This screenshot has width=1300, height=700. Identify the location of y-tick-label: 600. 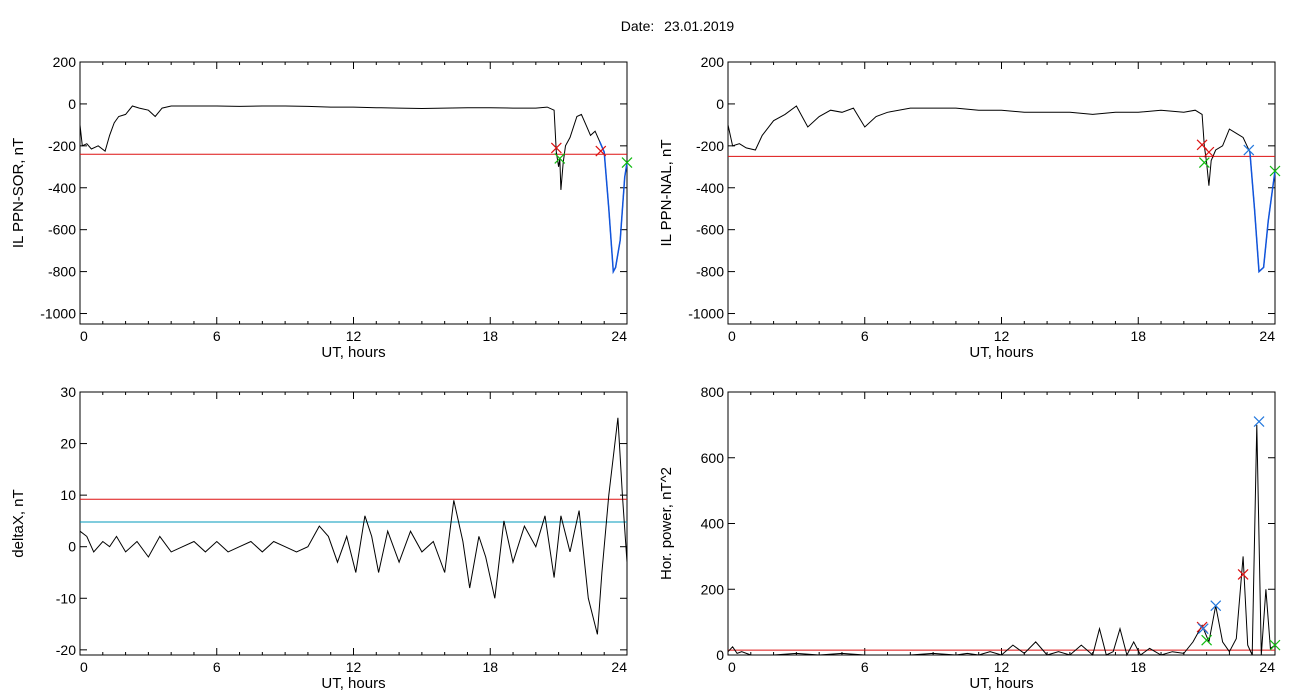
(713, 458).